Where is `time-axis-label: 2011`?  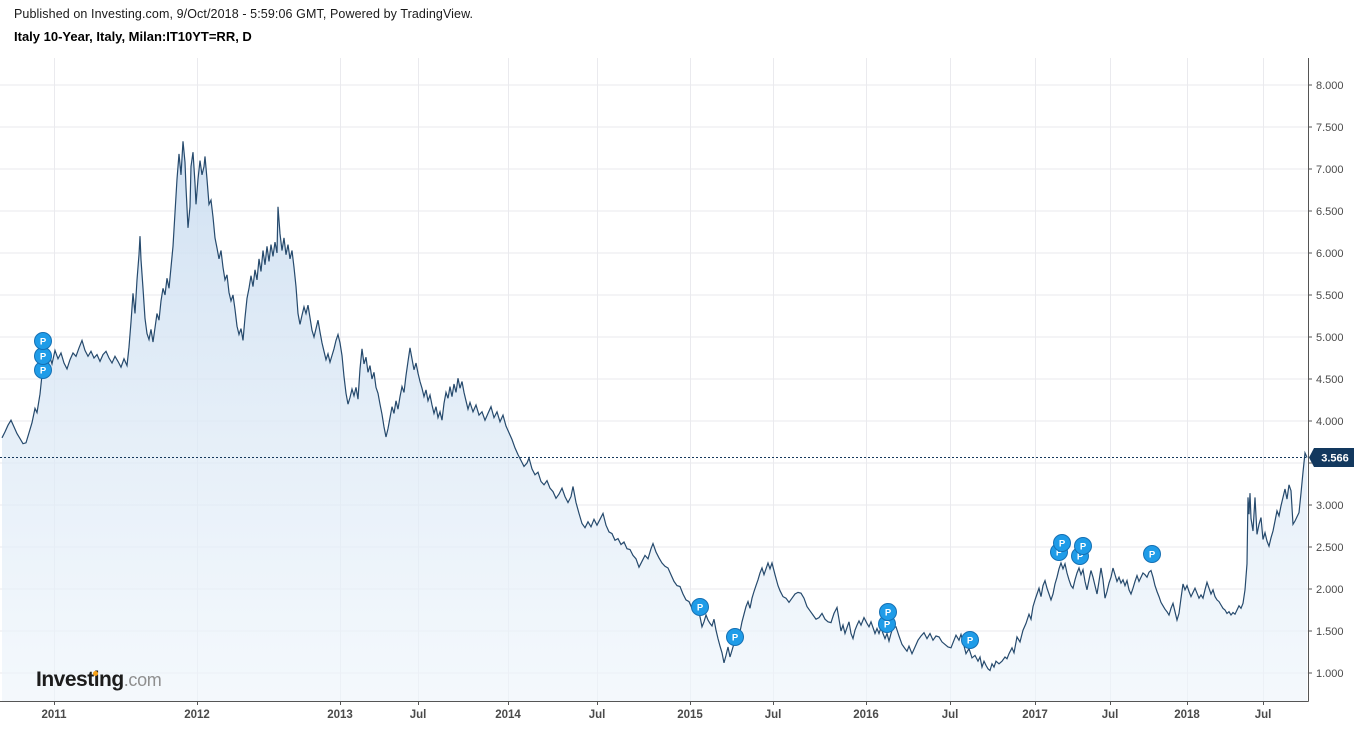 time-axis-label: 2011 is located at coordinates (55, 715).